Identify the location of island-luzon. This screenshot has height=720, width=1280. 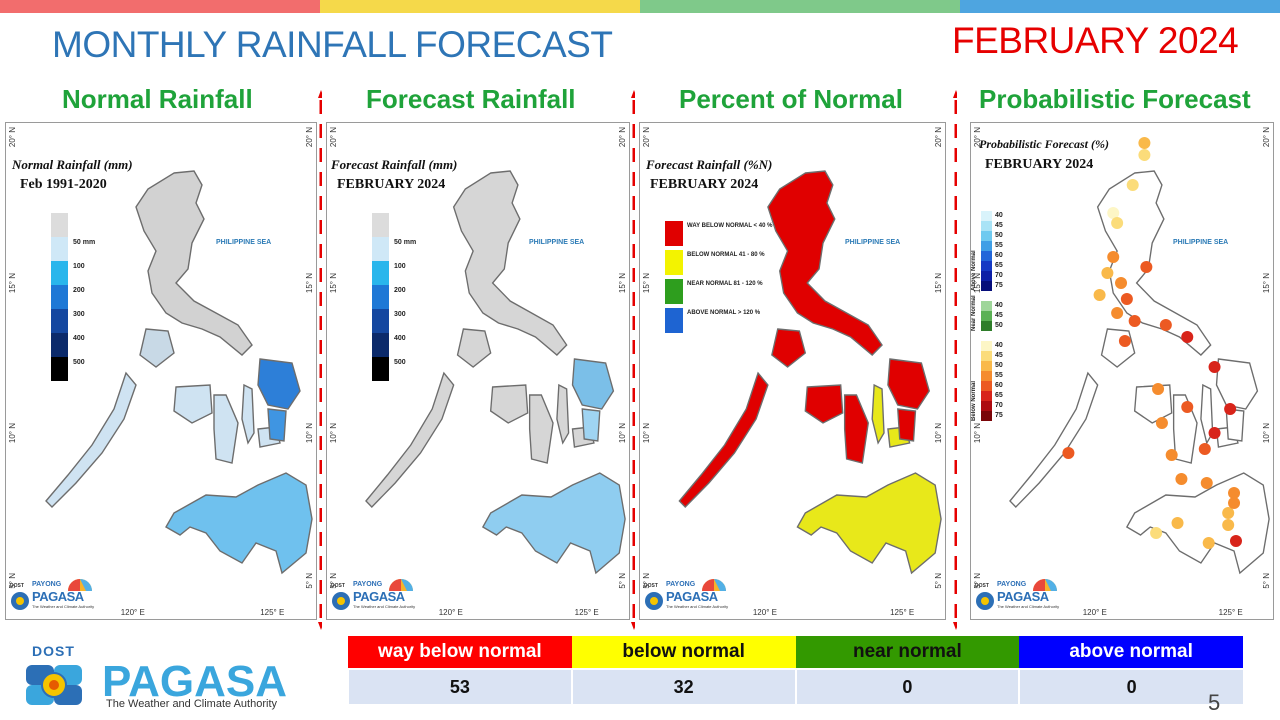
(825, 263).